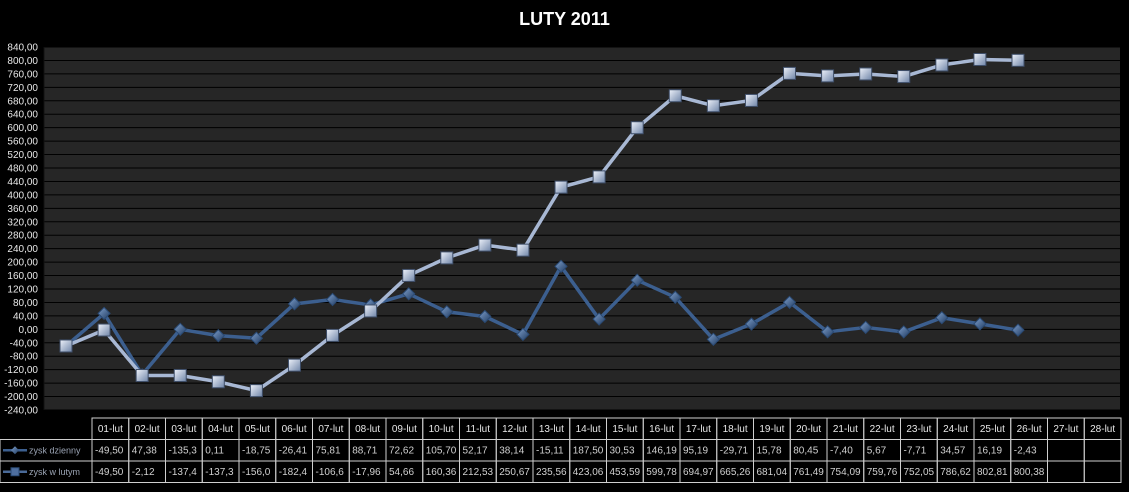 The width and height of the screenshot is (1129, 492). Describe the element at coordinates (841, 451) in the screenshot. I see `table-value: -7,40` at that location.